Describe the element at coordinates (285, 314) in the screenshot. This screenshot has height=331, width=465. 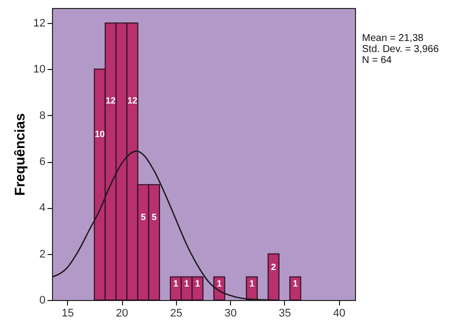
I see `x-tick-label: 35` at that location.